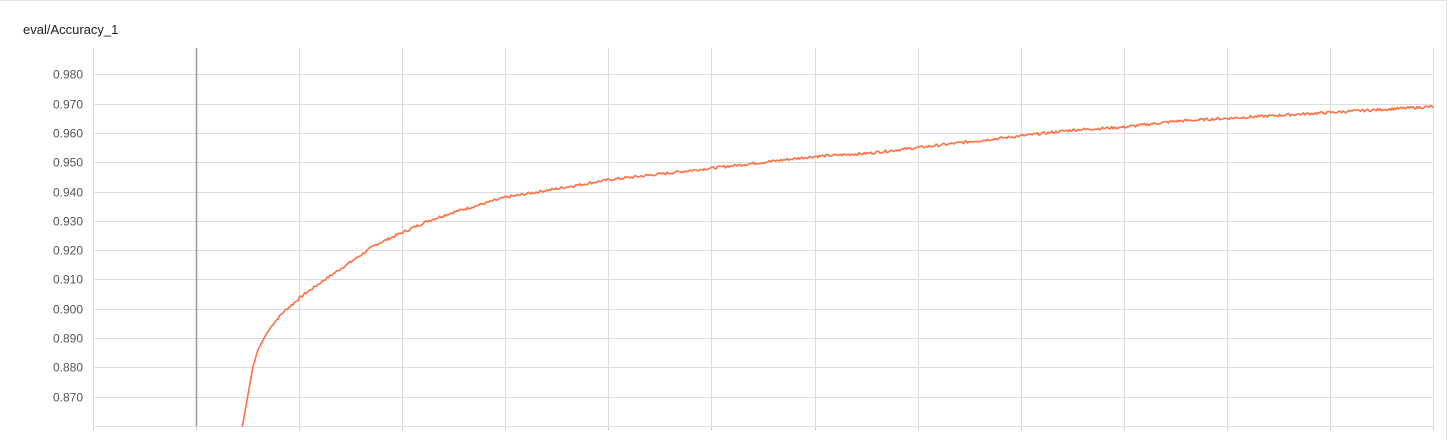 This screenshot has width=1449, height=442. What do you see at coordinates (68, 251) in the screenshot?
I see `y-tick-label: 0.920` at bounding box center [68, 251].